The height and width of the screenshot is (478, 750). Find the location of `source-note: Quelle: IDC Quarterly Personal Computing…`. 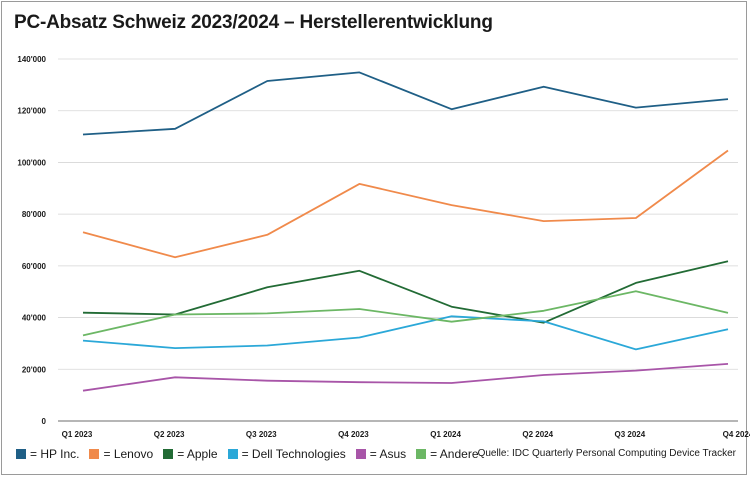

source-note: Quelle: IDC Quarterly Personal Computing… is located at coordinates (606, 453).